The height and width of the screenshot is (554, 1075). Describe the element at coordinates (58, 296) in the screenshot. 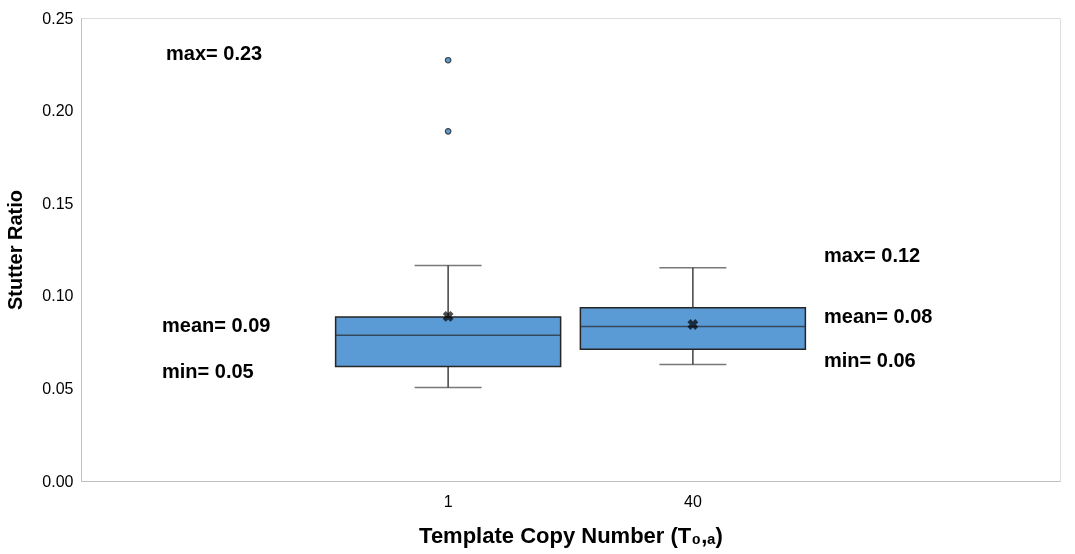

I see `y-tick-label: 0.10` at that location.